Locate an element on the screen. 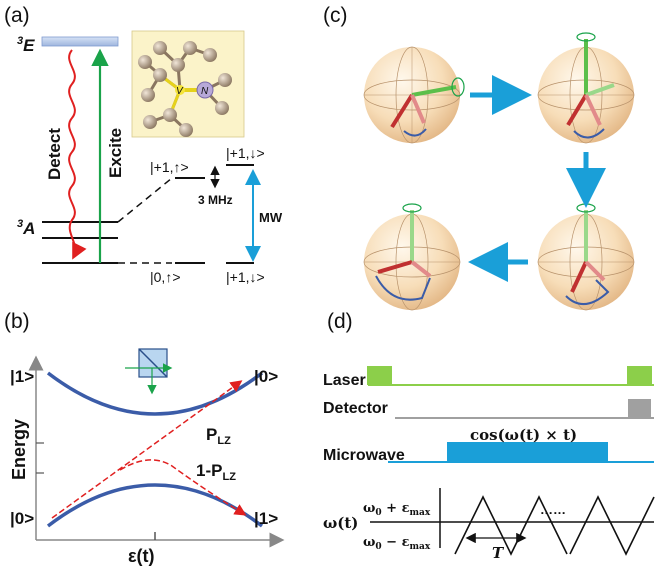 Image resolution: width=656 pixels, height=570 pixels. lower-energy-curve is located at coordinates (155, 505).